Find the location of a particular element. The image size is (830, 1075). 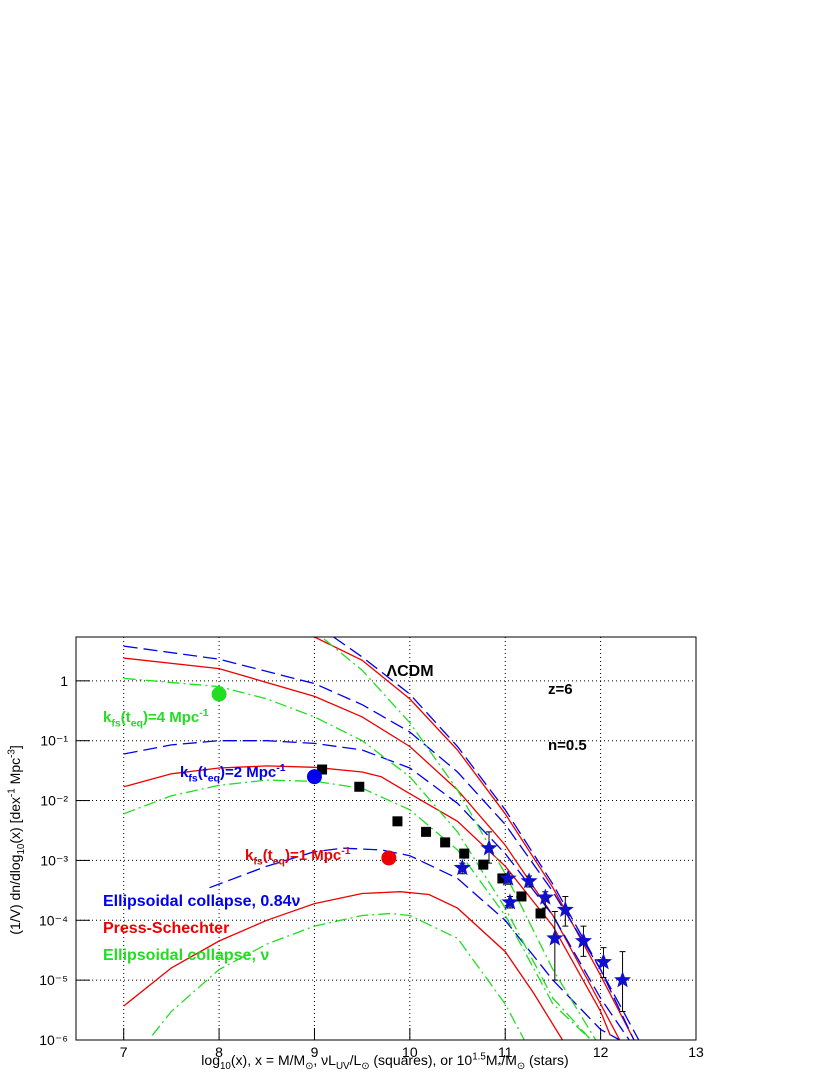

text-part: )=1 Mpc is located at coordinates (313, 855).